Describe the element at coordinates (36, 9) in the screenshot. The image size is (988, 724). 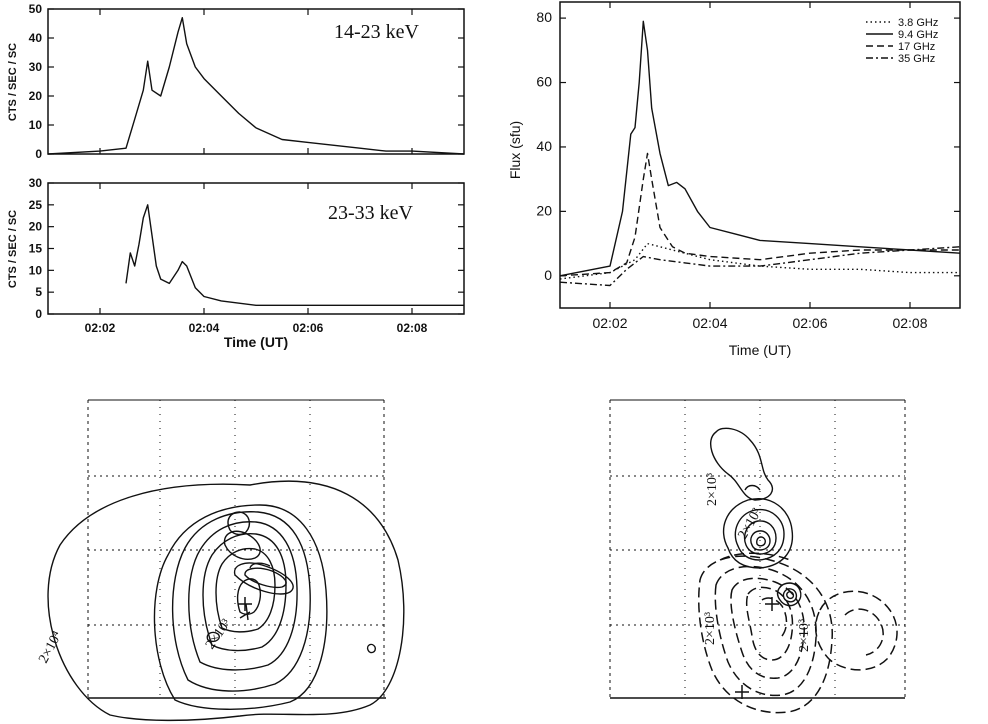
I see `y-tick-label: 50` at that location.